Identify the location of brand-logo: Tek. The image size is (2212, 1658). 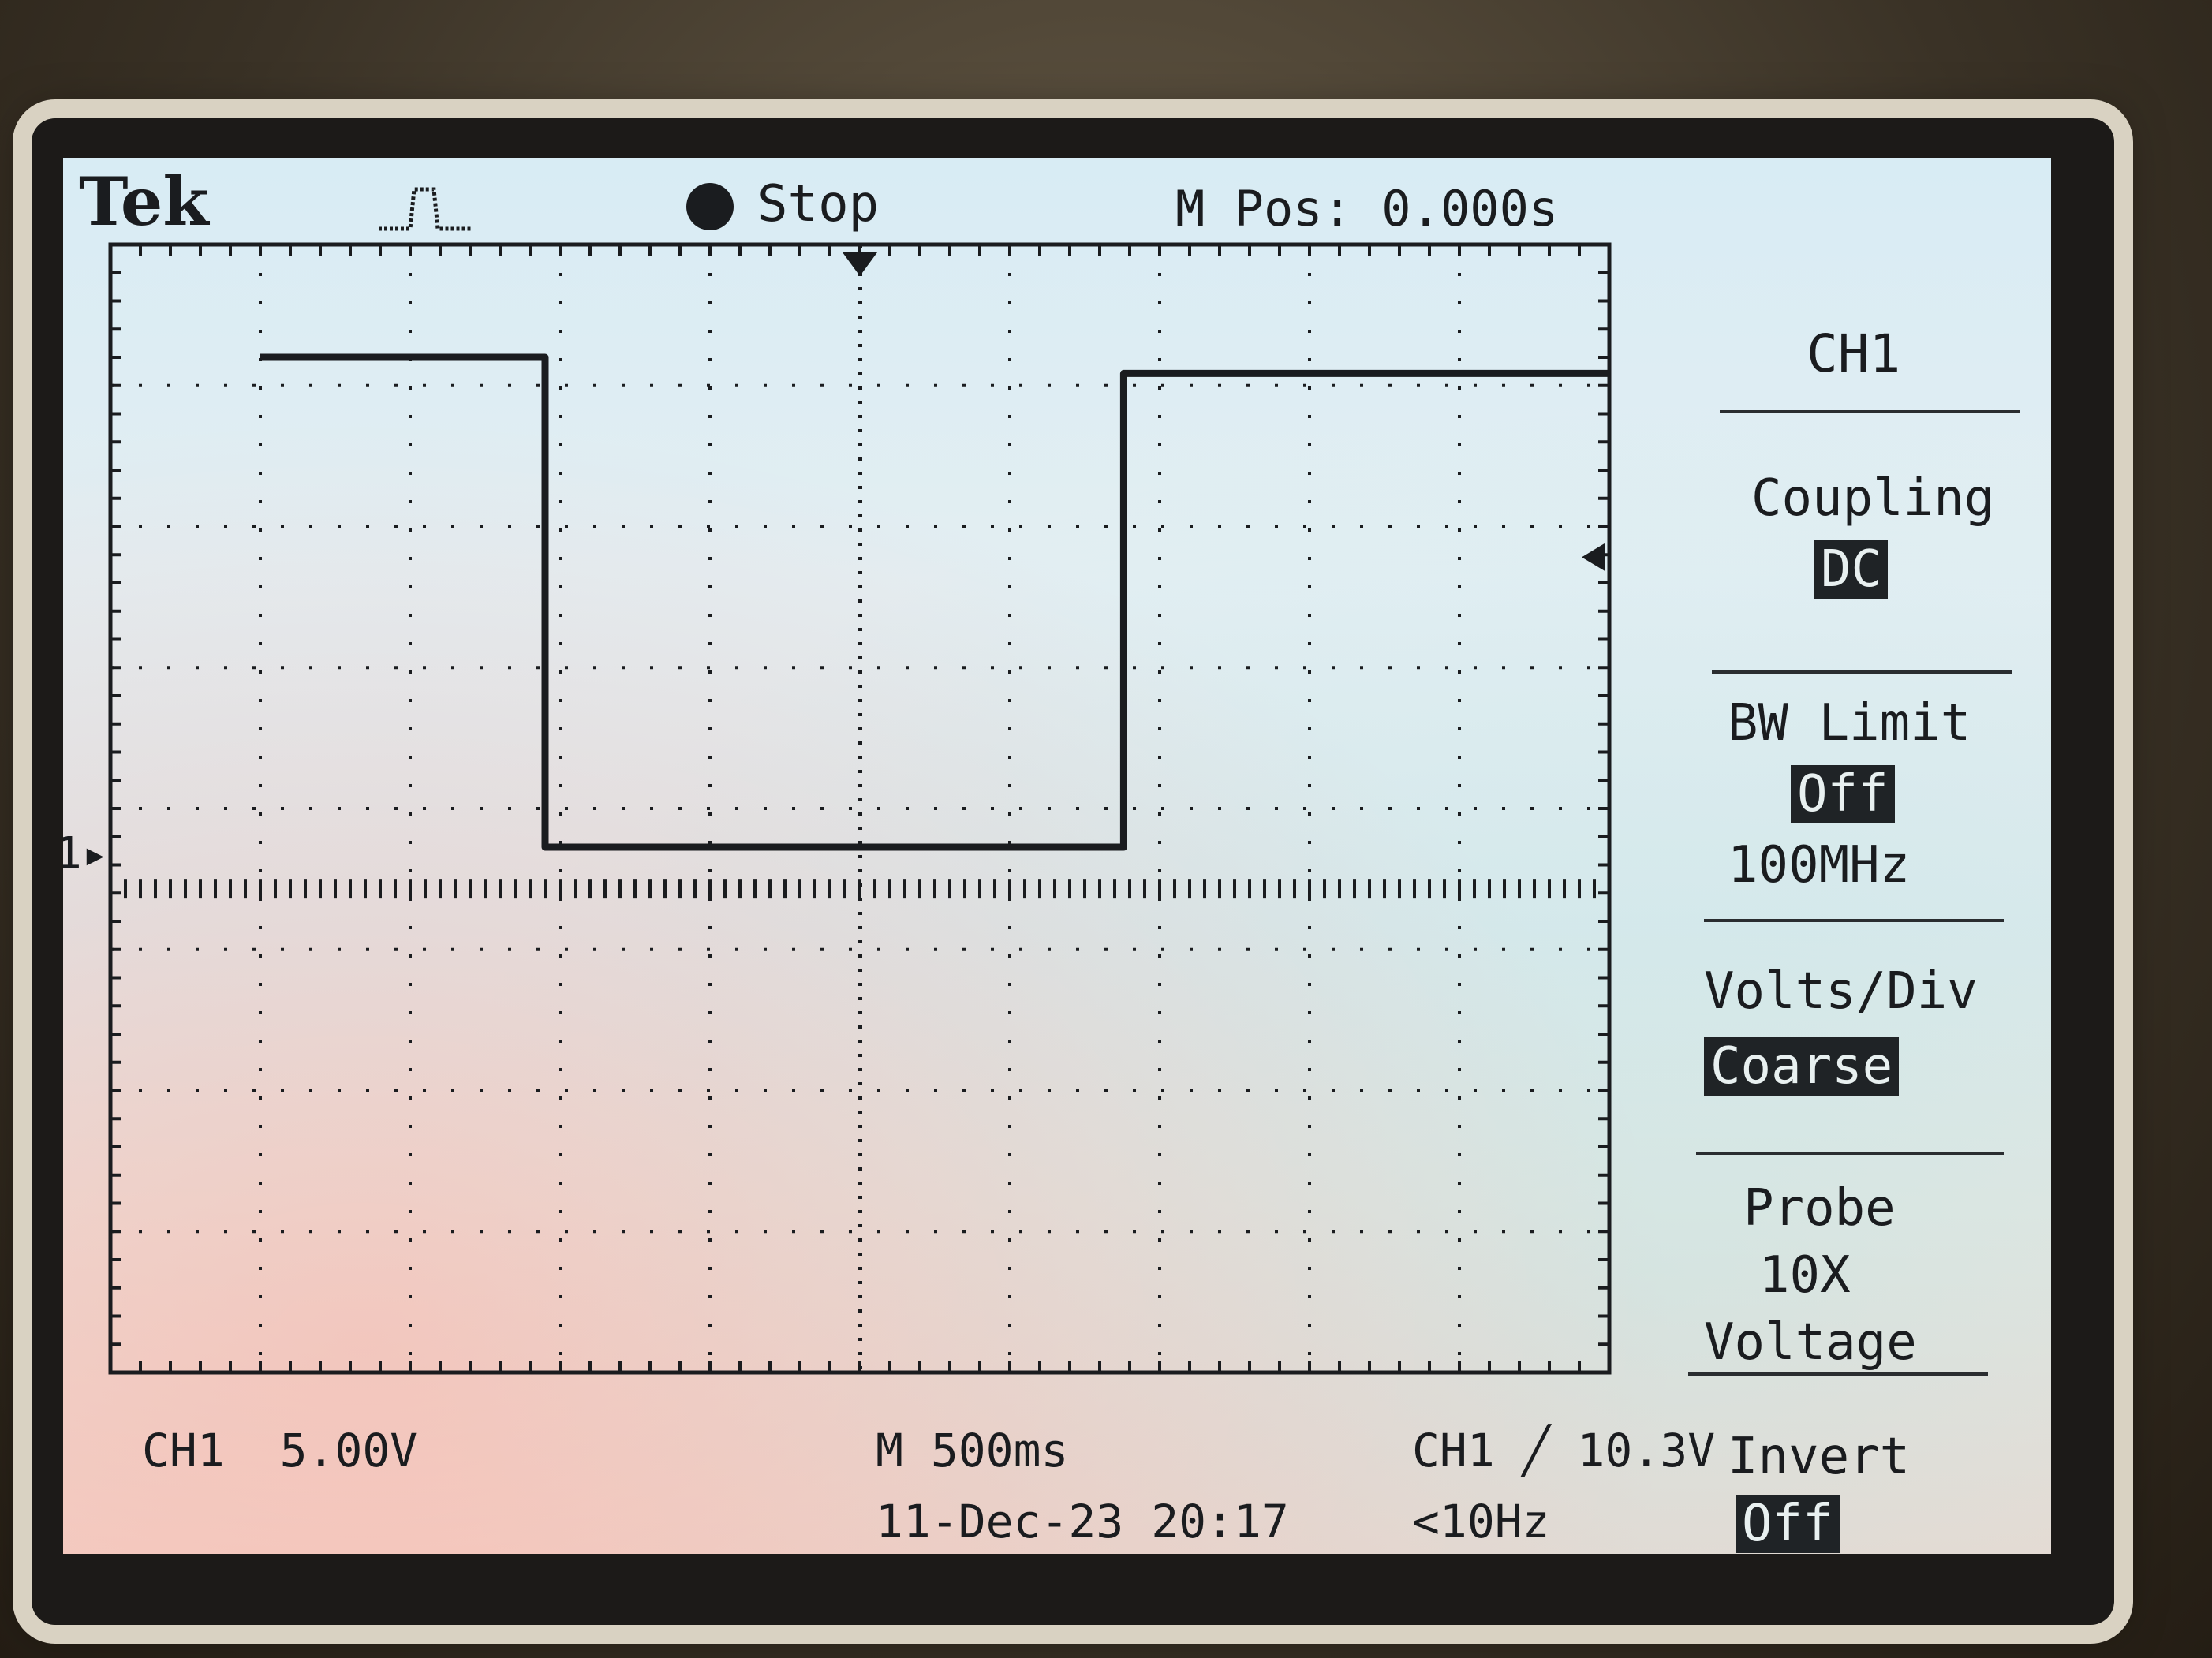
(144, 201).